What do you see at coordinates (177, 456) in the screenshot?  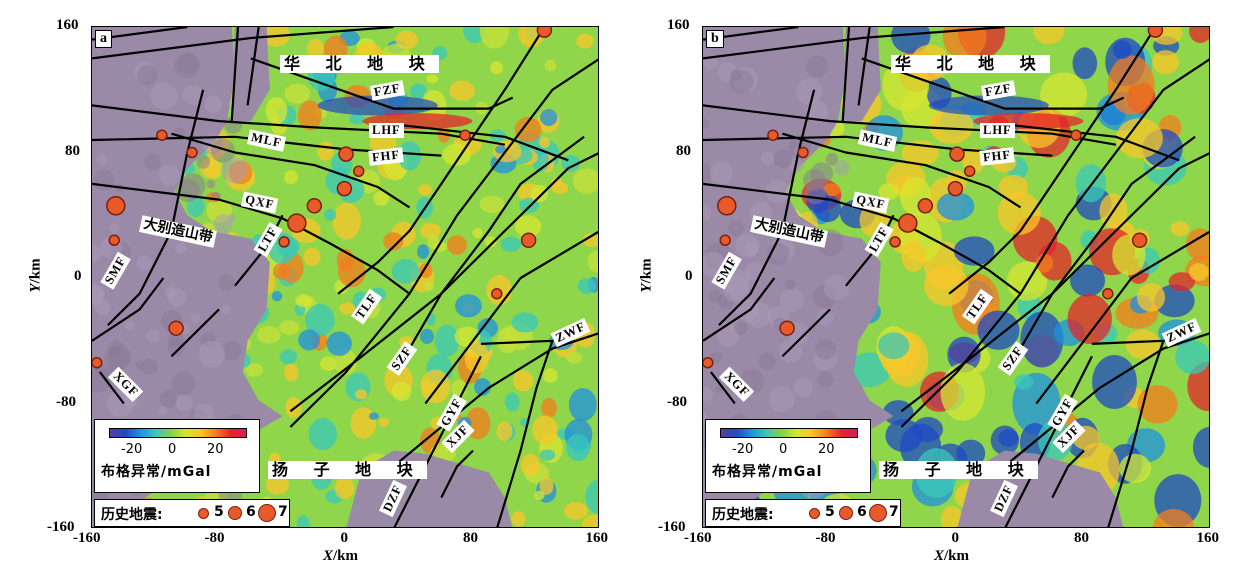 I see `colorbar-legend: -20 0 20 布格异常/mGal` at bounding box center [177, 456].